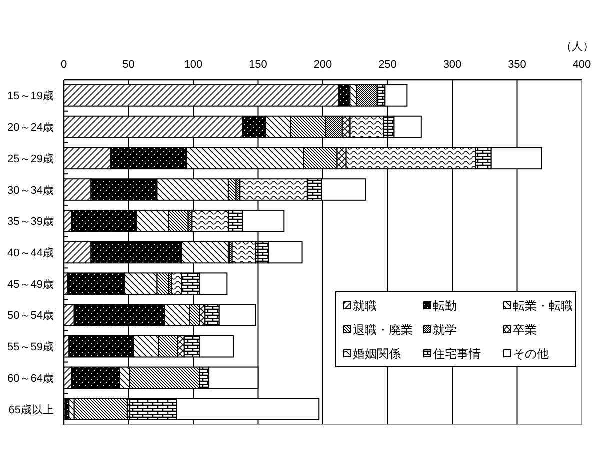 Image resolution: width=600 pixels, height=450 pixels. I want to click on legend-label: その他, so click(531, 354).